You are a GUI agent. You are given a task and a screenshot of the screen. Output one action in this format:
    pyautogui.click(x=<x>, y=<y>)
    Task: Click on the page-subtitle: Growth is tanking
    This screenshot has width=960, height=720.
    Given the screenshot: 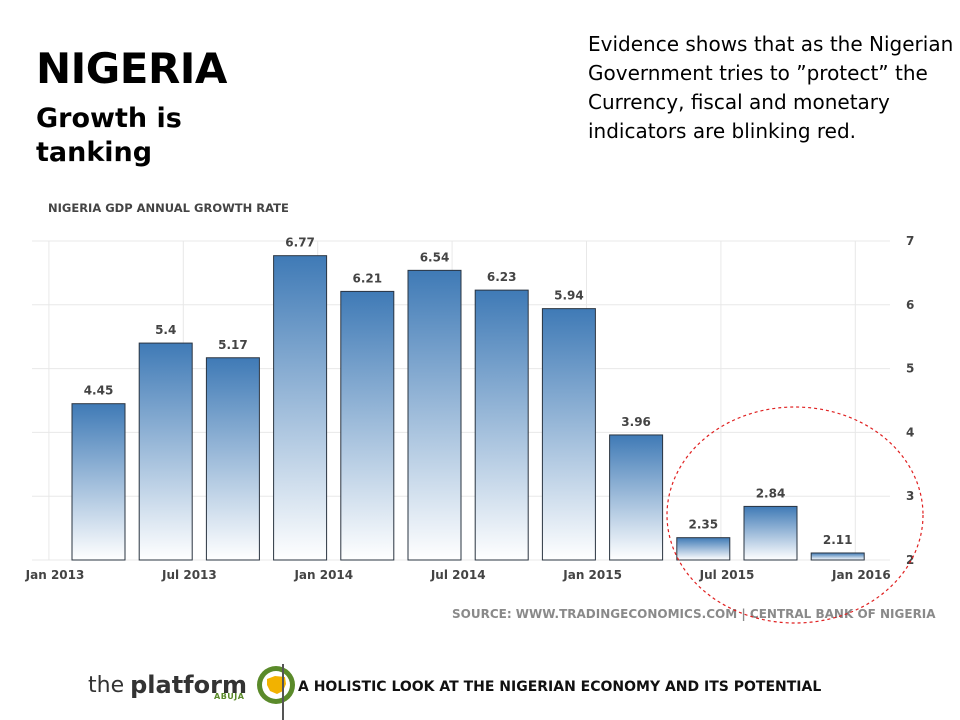 What is the action you would take?
    pyautogui.click(x=136, y=136)
    